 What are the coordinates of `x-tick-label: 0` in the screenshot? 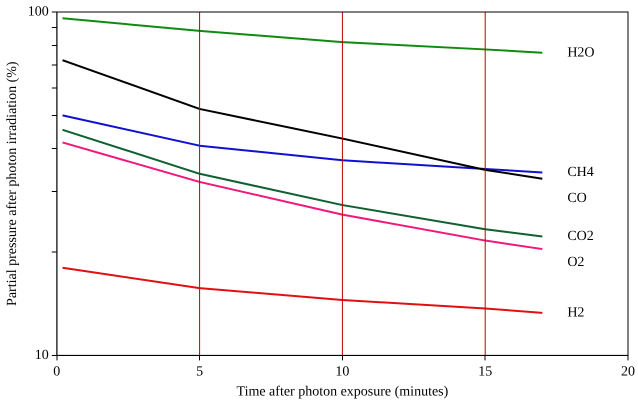 It's located at (56, 372).